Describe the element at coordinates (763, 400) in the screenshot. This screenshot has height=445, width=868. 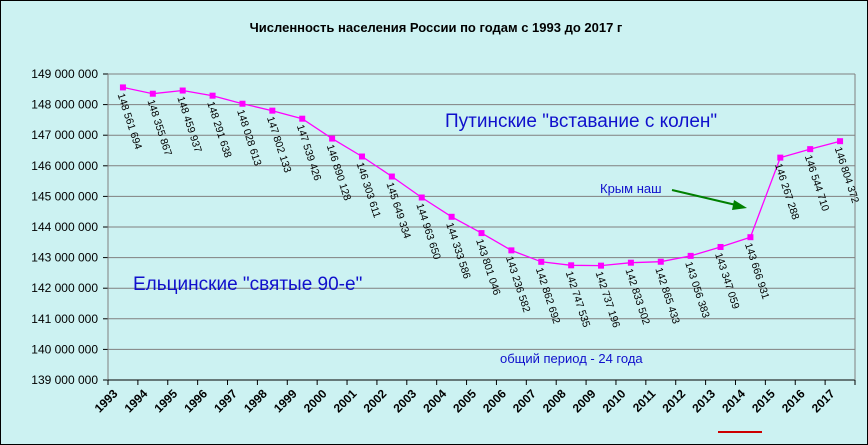
I see `x-tick-label: 2015` at that location.